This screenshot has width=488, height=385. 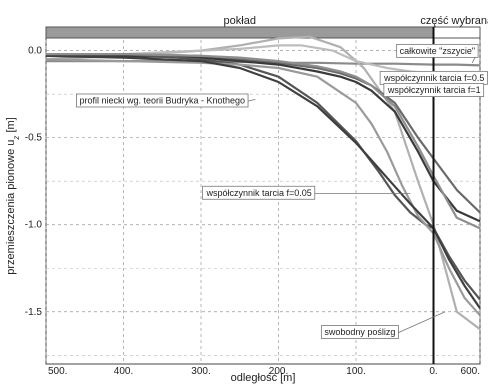 What do you see at coordinates (34, 182) in the screenshot?
I see `y-axis-ticks: 0.0 -0.5 -1.0 -1.5` at bounding box center [34, 182].